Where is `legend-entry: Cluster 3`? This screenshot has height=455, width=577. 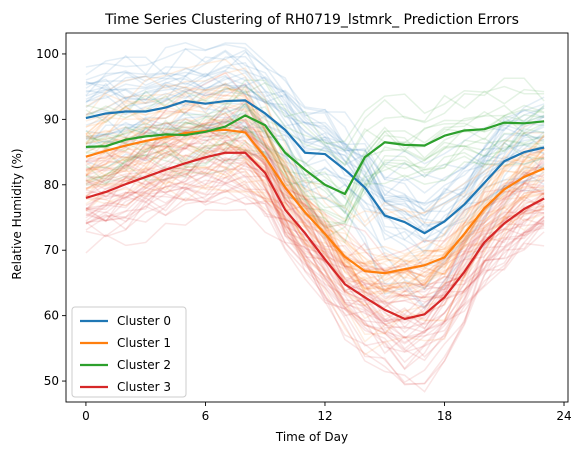 legend-entry: Cluster 3 is located at coordinates (144, 387).